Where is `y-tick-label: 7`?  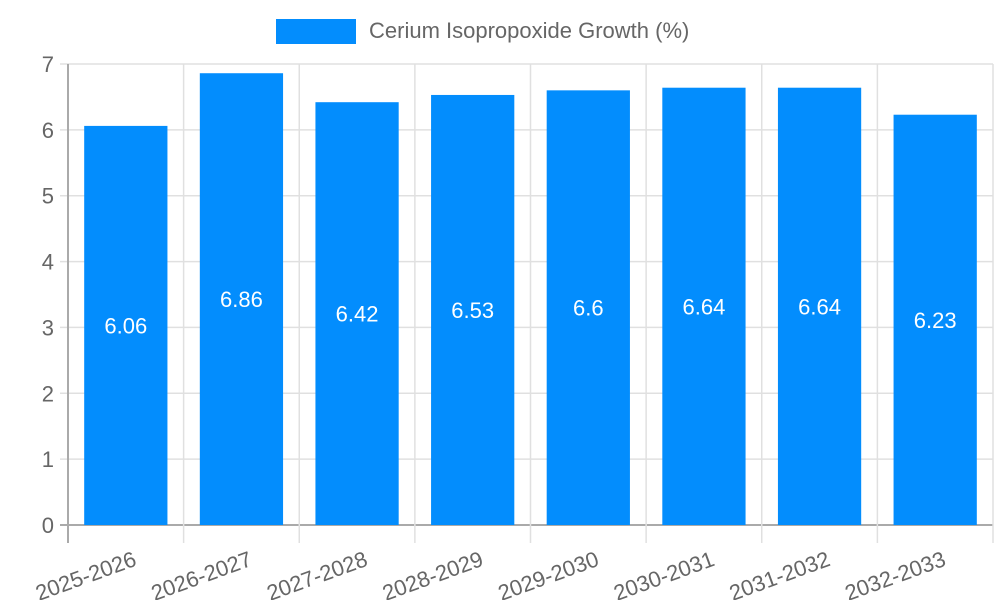
y-tick-label: 7 is located at coordinates (48, 64).